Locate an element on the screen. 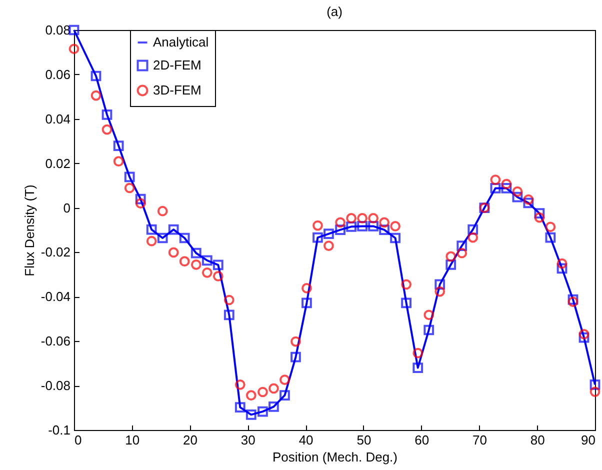 The width and height of the screenshot is (602, 470). x-tick-label: 30 is located at coordinates (248, 440).